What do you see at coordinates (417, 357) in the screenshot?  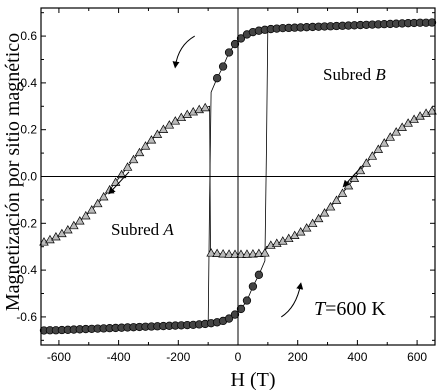 I see `x-tick-label: 600` at bounding box center [417, 357].